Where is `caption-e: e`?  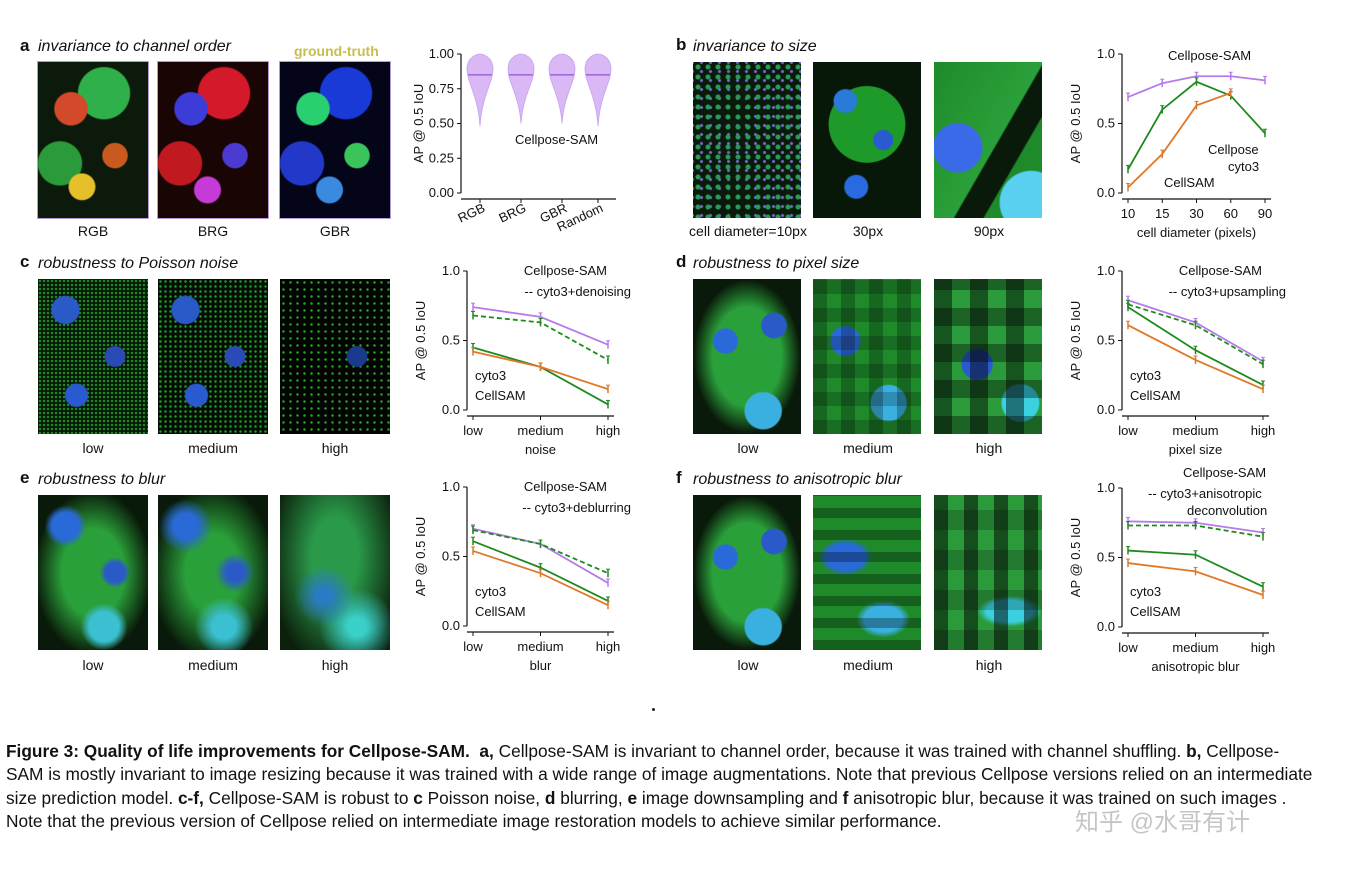
caption-e: e is located at coordinates (632, 797).